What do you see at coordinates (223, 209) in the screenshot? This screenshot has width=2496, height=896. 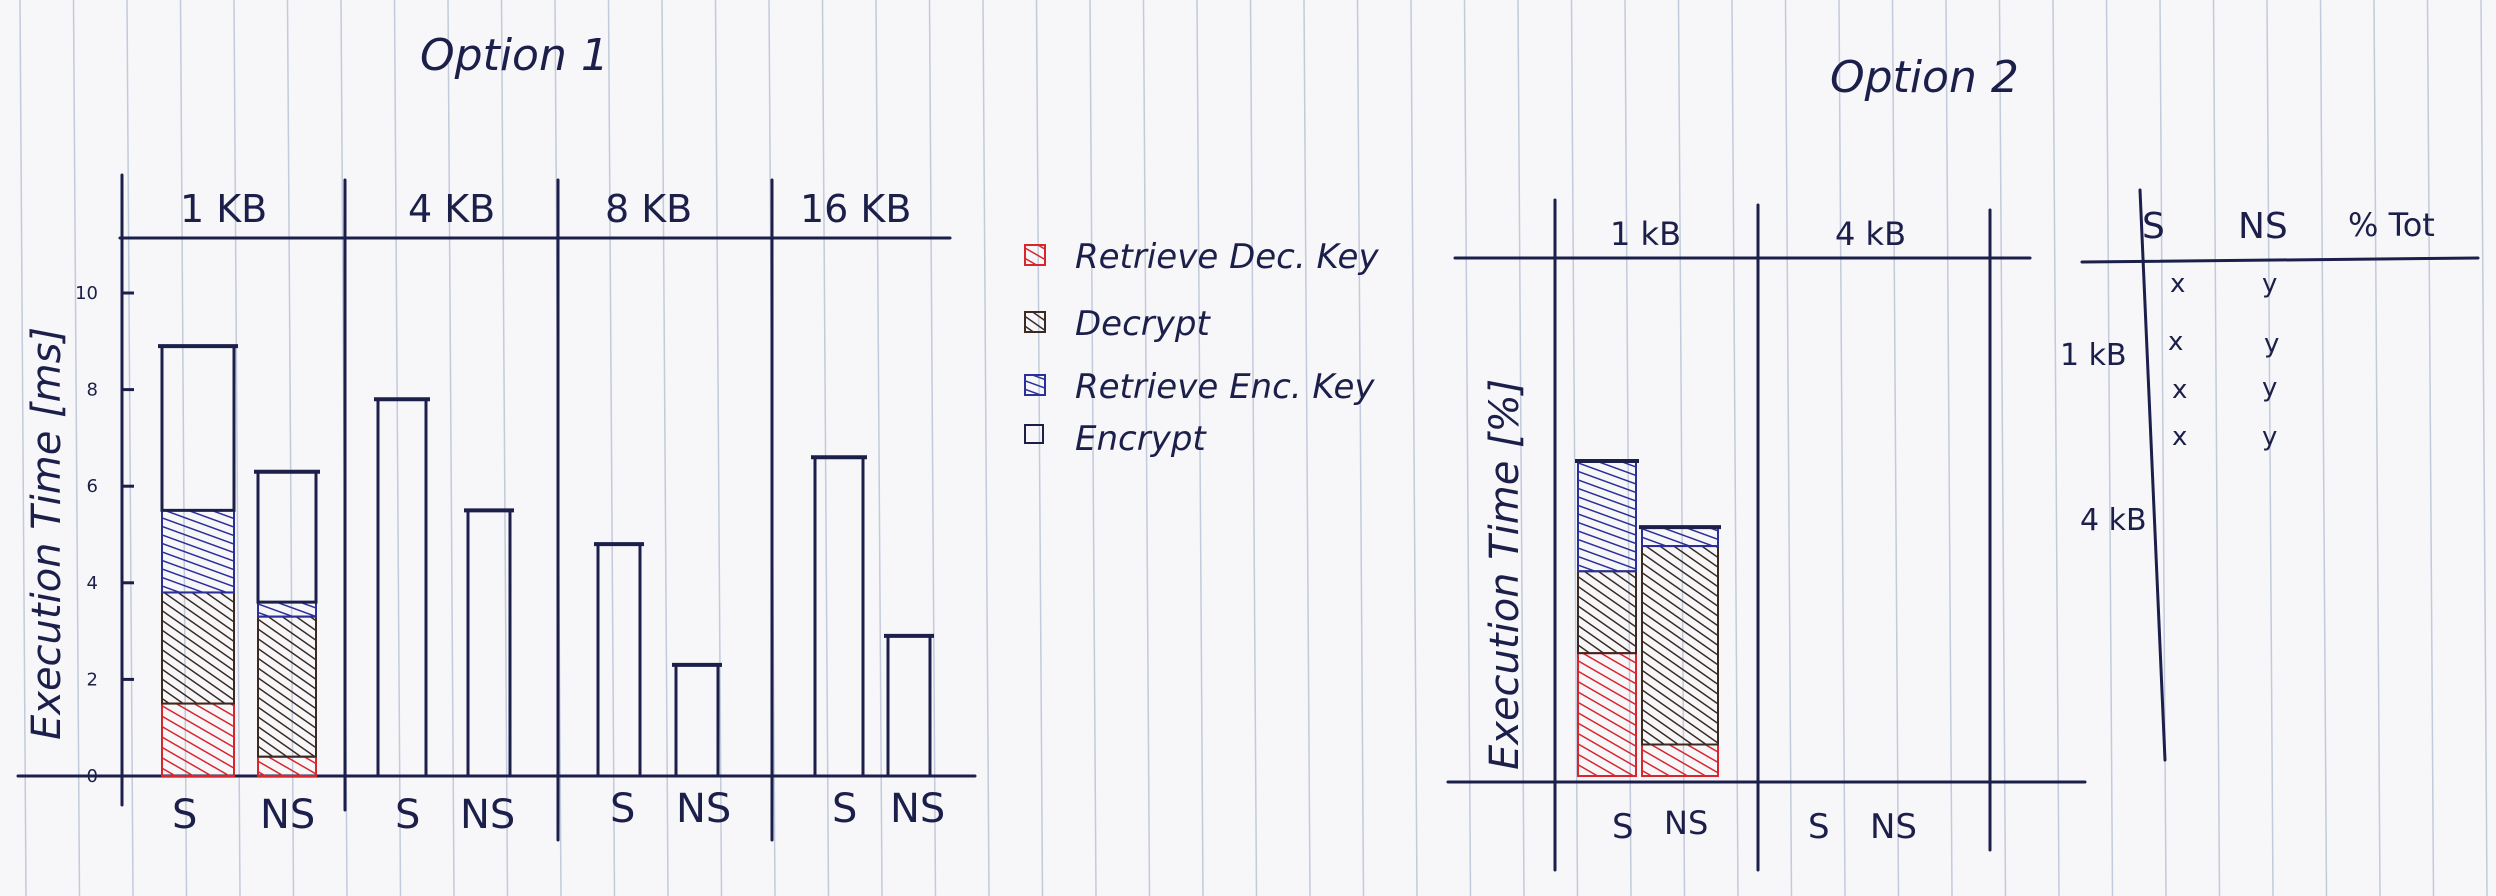 I see `option1-group-1kb: 1 KB` at bounding box center [223, 209].